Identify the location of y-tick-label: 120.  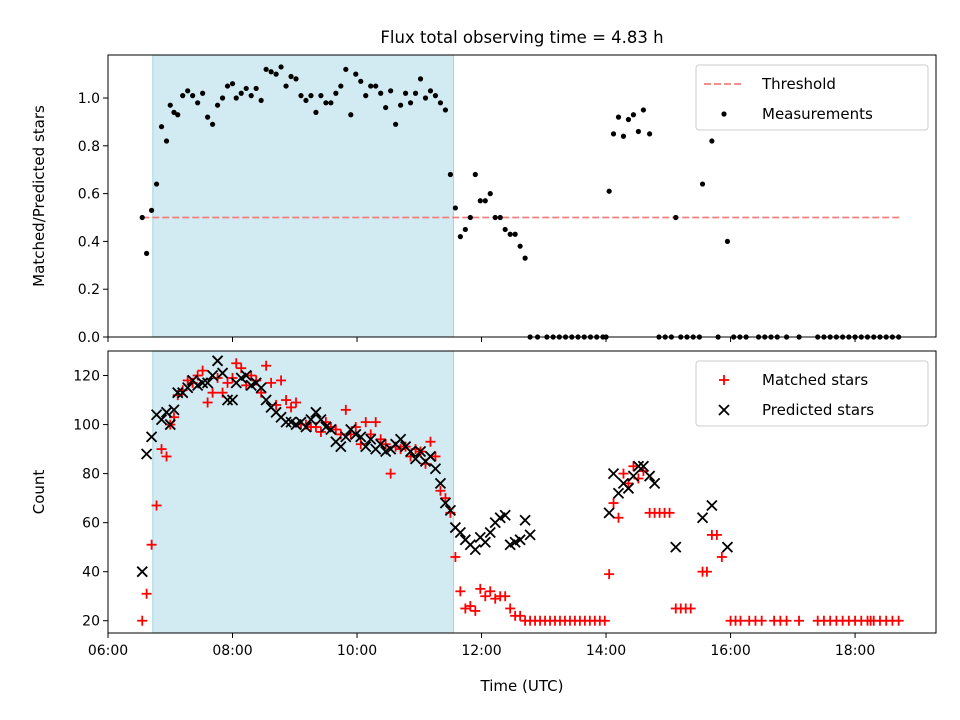
(86, 377).